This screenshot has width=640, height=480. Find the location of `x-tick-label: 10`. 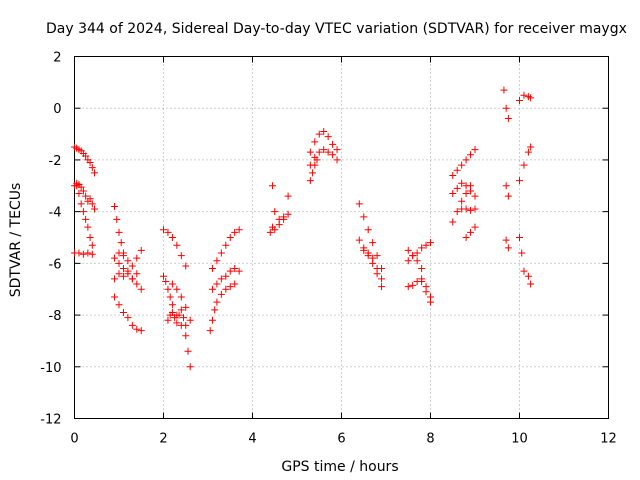

x-tick-label: 10 is located at coordinates (519, 439).